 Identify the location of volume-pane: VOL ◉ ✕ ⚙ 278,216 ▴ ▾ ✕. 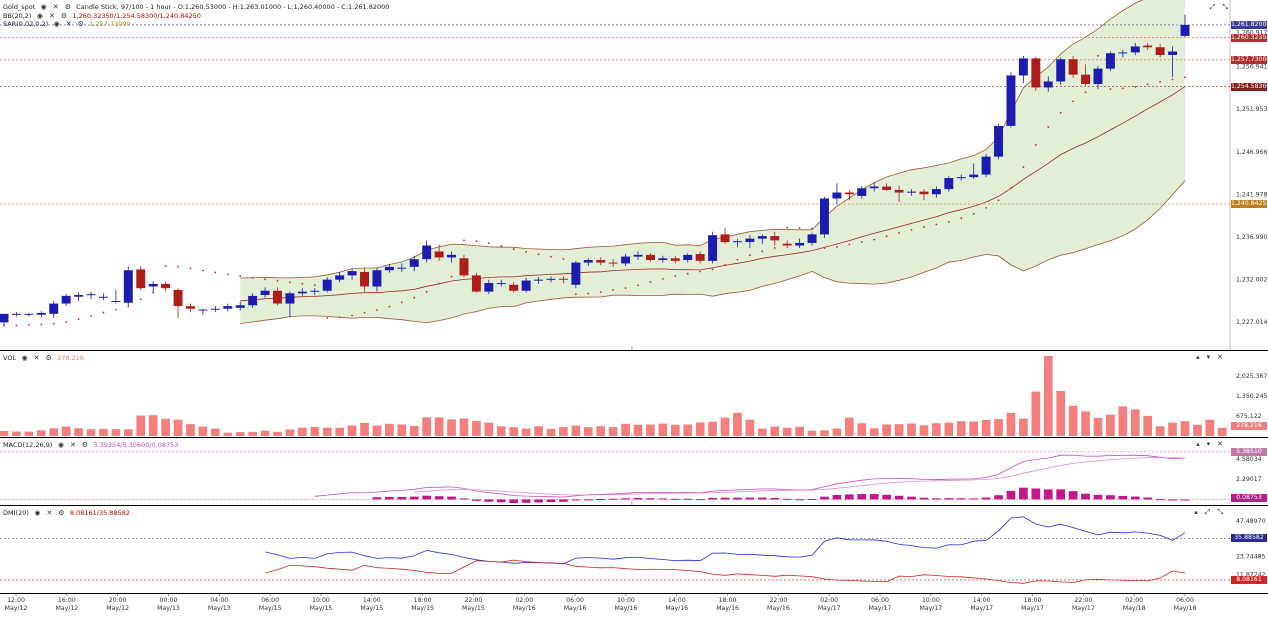
(634, 394).